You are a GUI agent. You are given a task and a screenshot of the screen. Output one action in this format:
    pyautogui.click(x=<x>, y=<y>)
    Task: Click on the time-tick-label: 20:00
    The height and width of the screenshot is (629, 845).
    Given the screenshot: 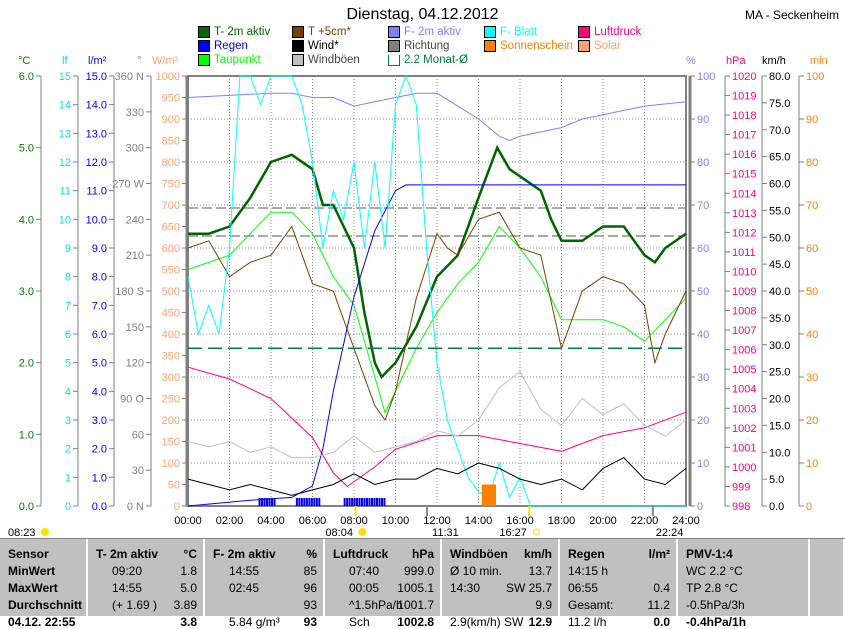 What is the action you would take?
    pyautogui.click(x=603, y=521)
    